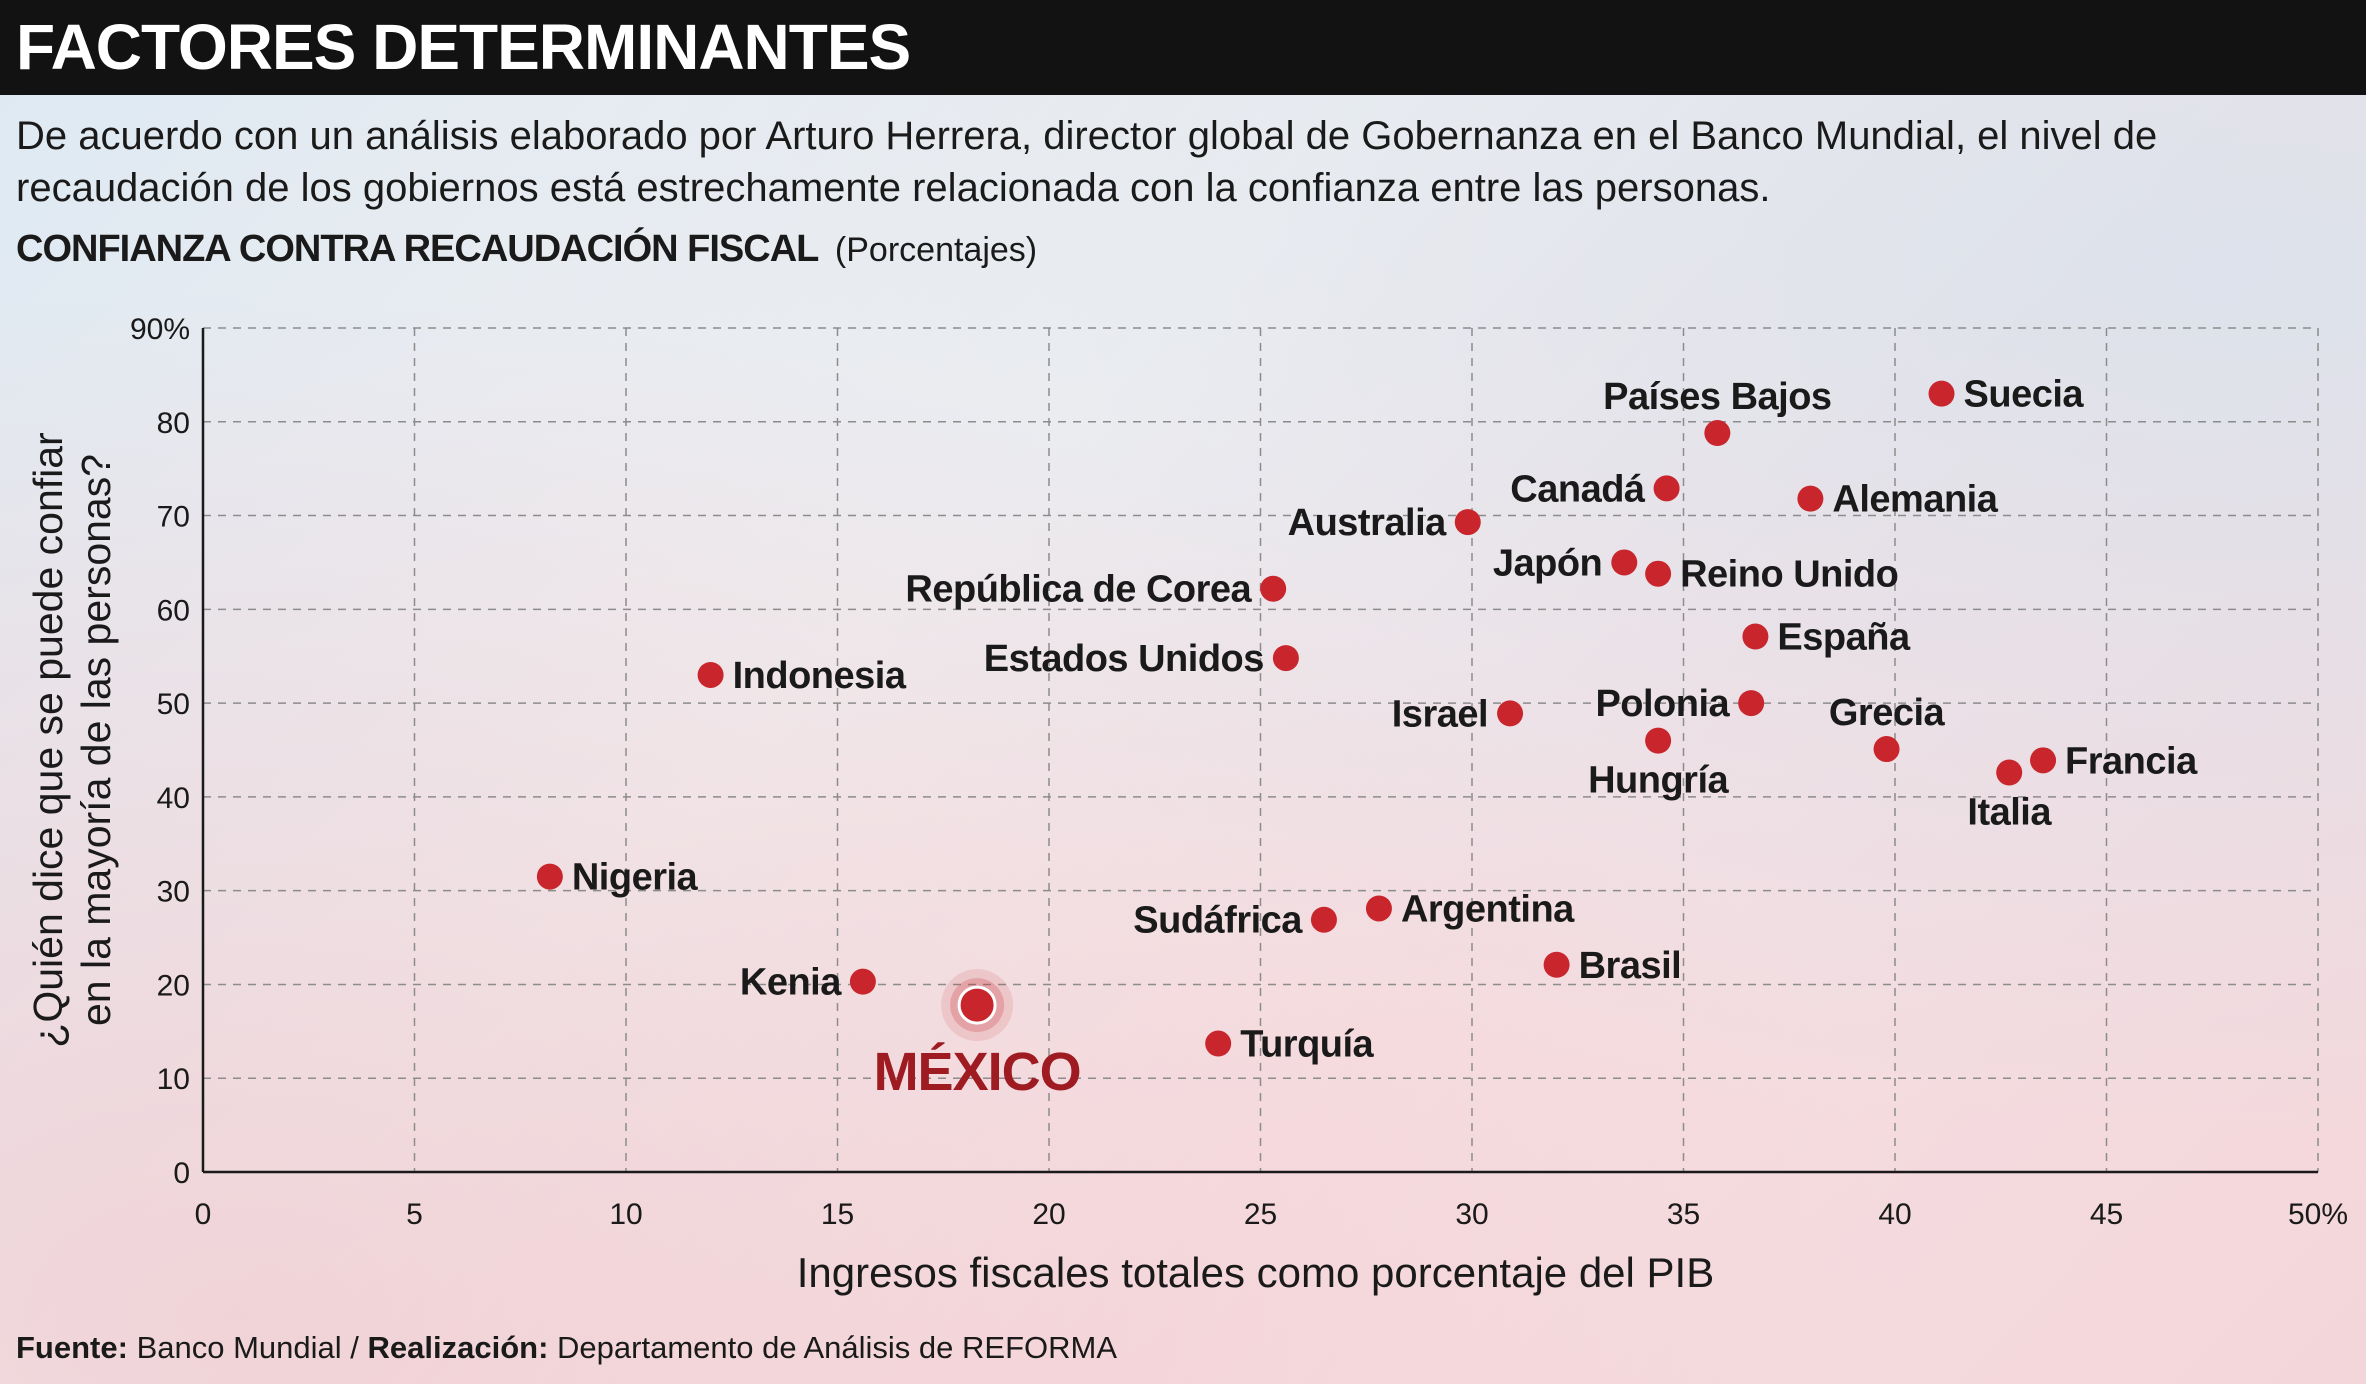  Describe the element at coordinates (1378, 908) in the screenshot. I see `data-point-argentina` at that location.